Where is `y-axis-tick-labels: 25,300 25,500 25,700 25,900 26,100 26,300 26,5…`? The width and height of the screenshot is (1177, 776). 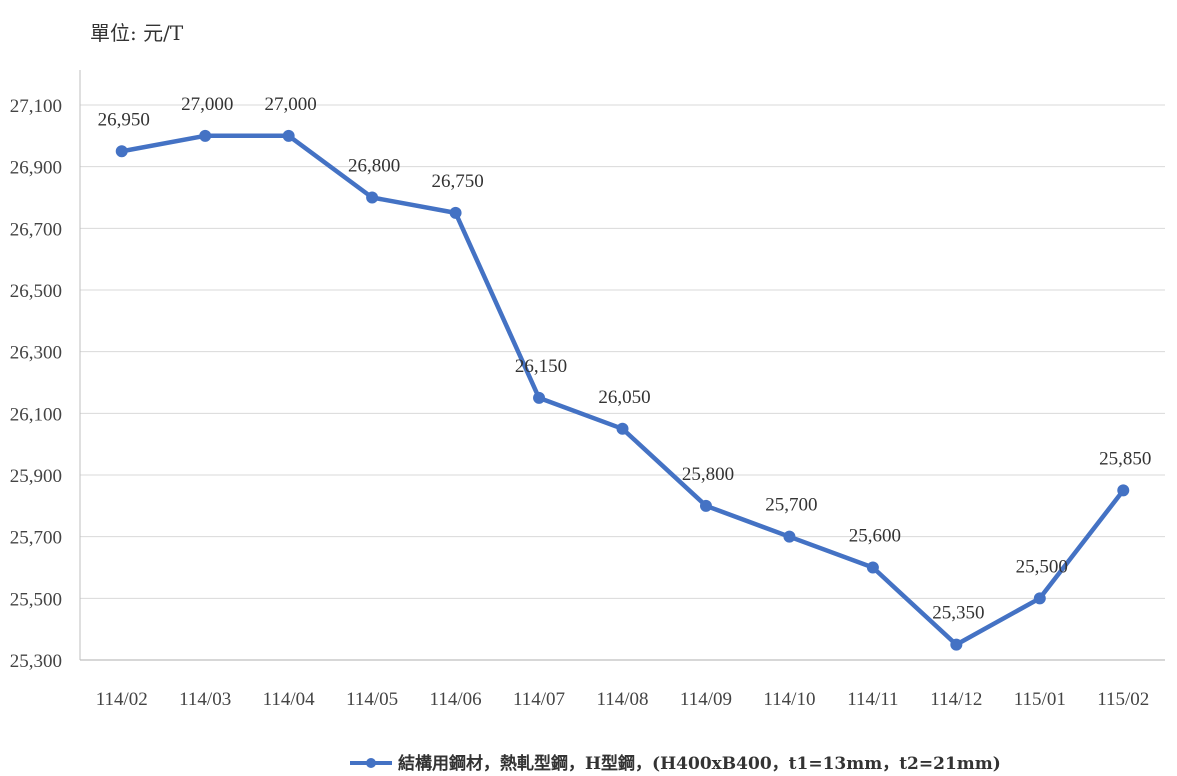 y-axis-tick-labels: 25,300 25,500 25,700 25,900 26,100 26,300 26,5… is located at coordinates (36, 384).